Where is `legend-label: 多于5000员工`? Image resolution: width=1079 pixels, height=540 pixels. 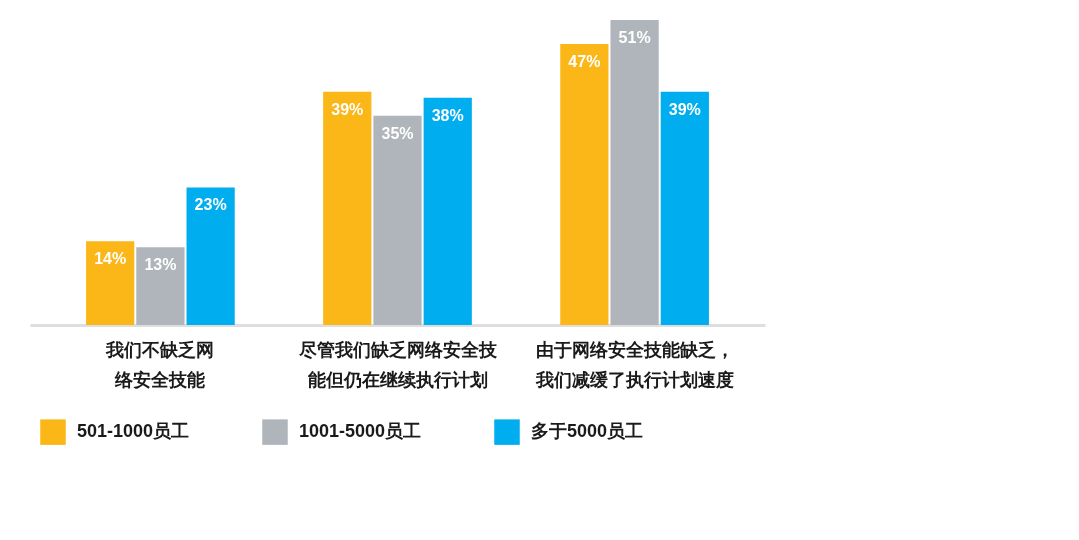 legend-label: 多于5000员工 is located at coordinates (587, 431).